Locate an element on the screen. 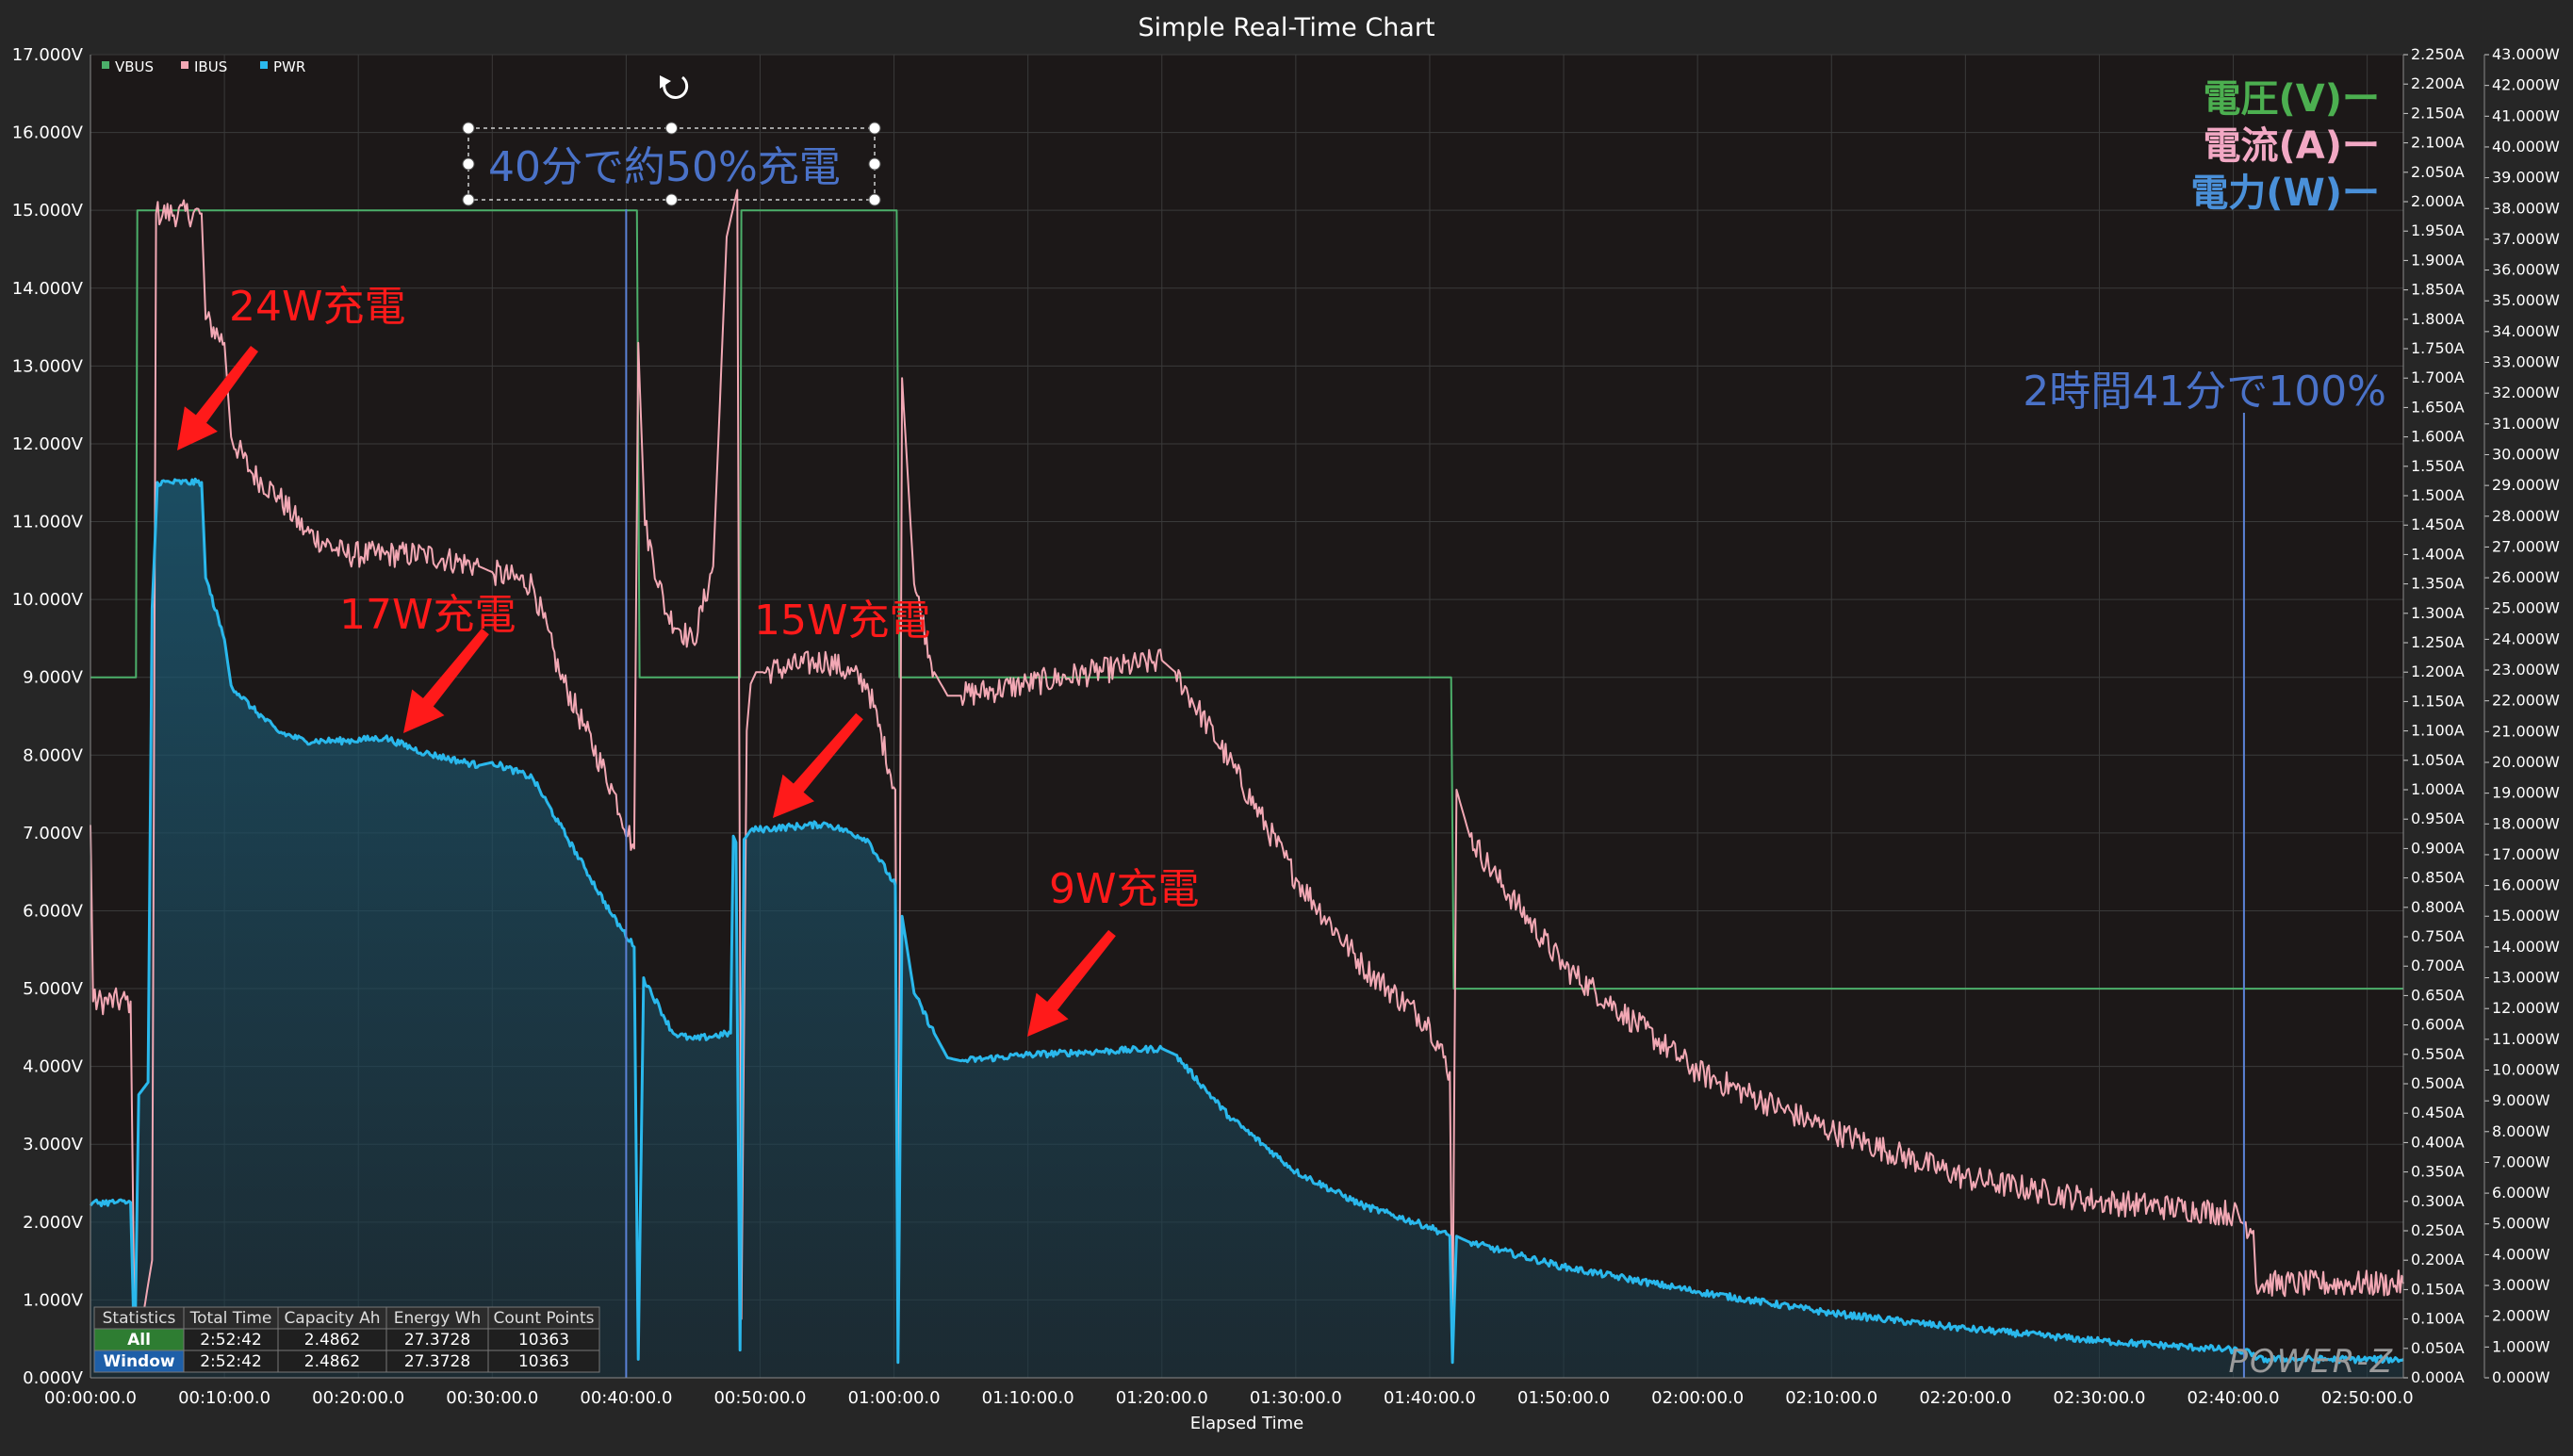 The image size is (2573, 1456). y-right2-tick-label: 23.000W is located at coordinates (2526, 670).